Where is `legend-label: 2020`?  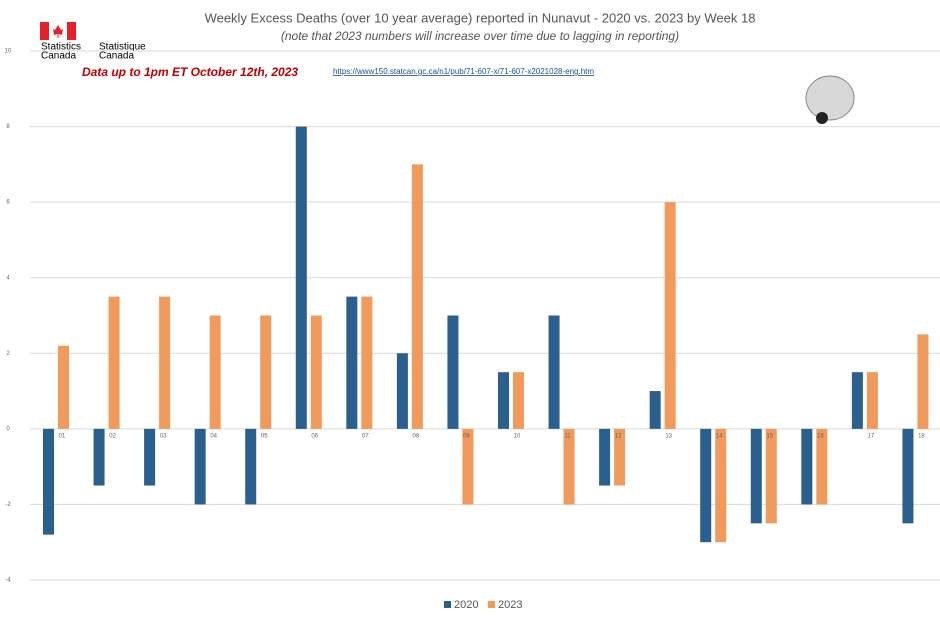
legend-label: 2020 is located at coordinates (466, 605).